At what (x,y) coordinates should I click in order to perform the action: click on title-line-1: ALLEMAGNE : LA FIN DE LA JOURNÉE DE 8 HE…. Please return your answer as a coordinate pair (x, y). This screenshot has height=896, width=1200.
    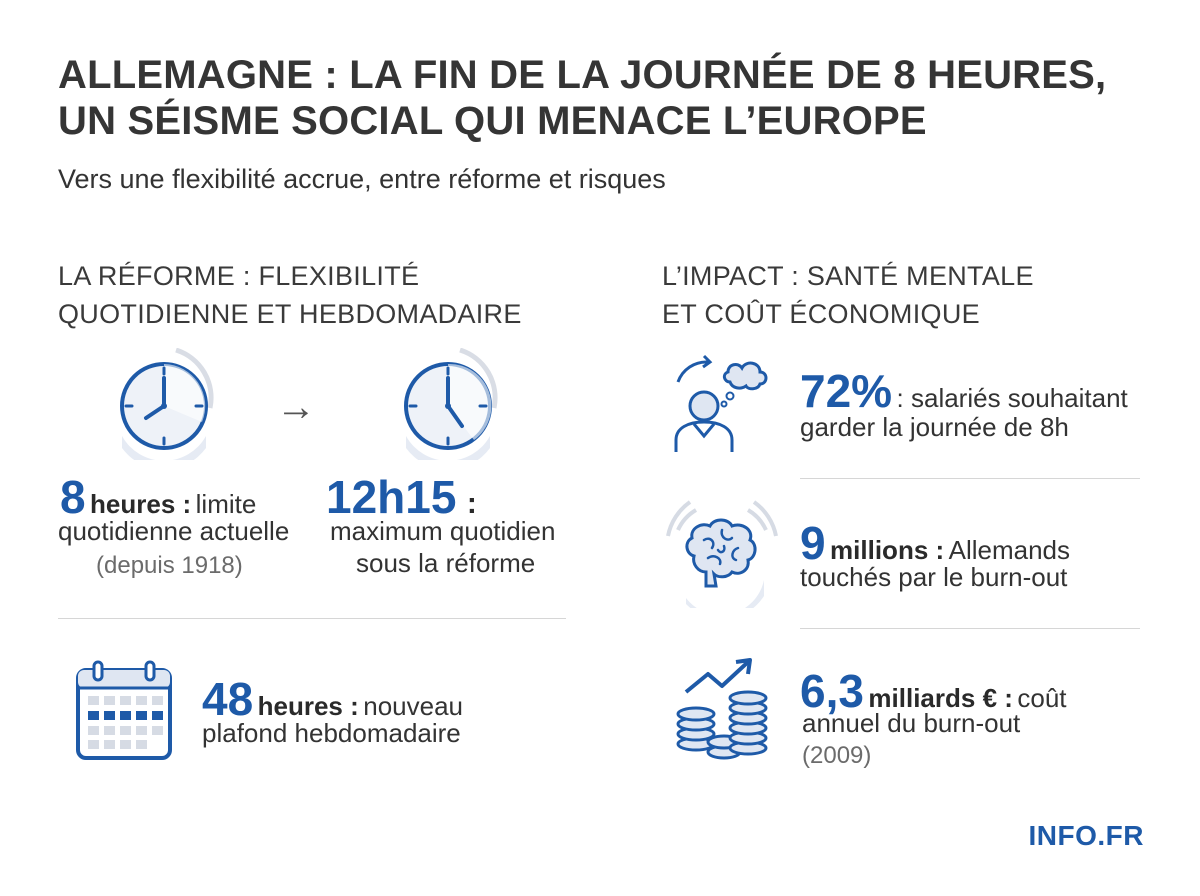
    Looking at the image, I should click on (582, 75).